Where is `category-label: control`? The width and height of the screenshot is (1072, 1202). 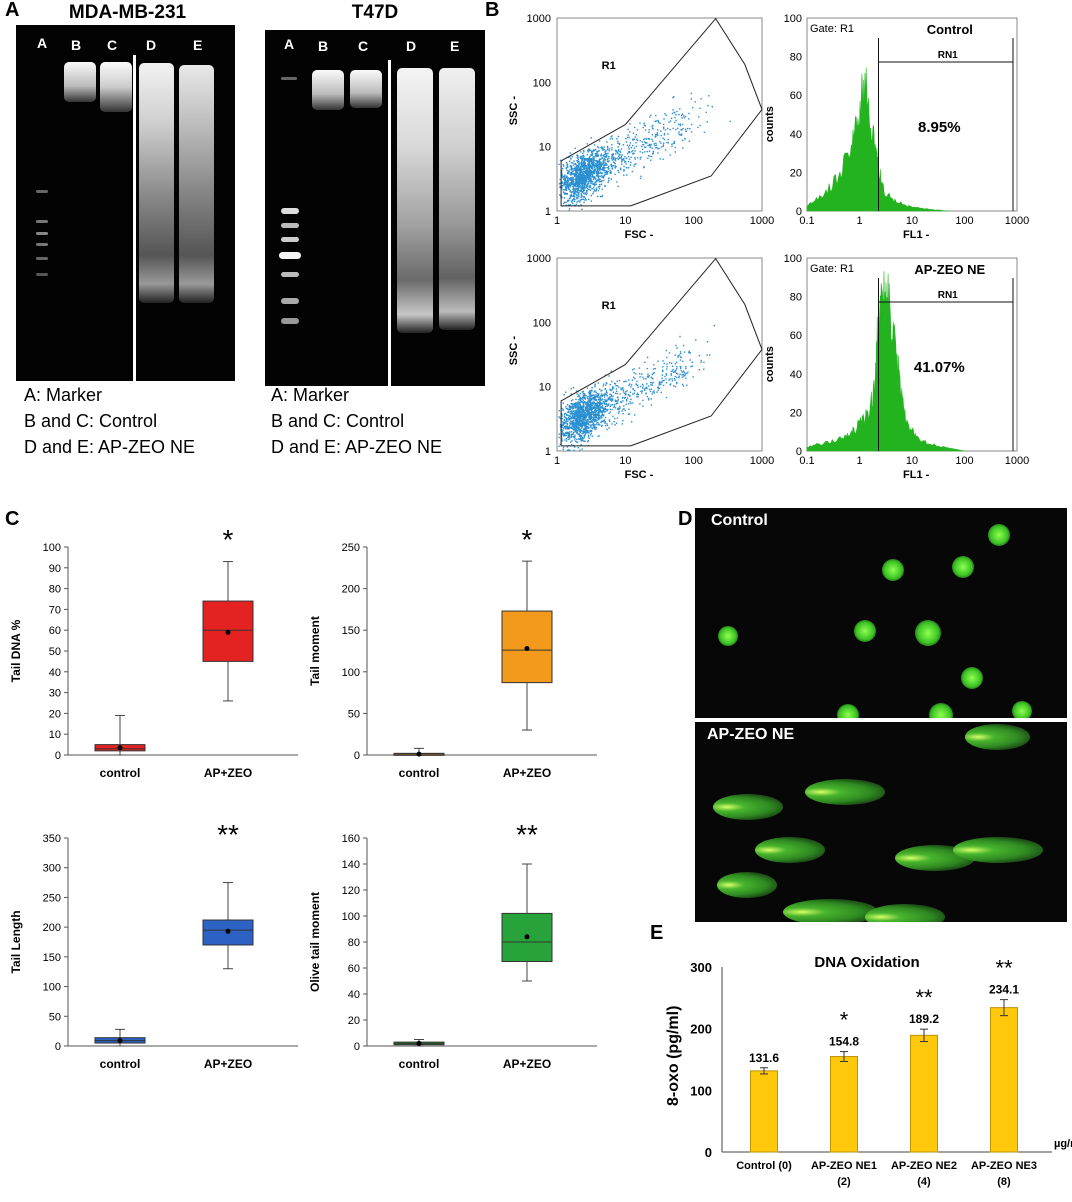 category-label: control is located at coordinates (419, 1064).